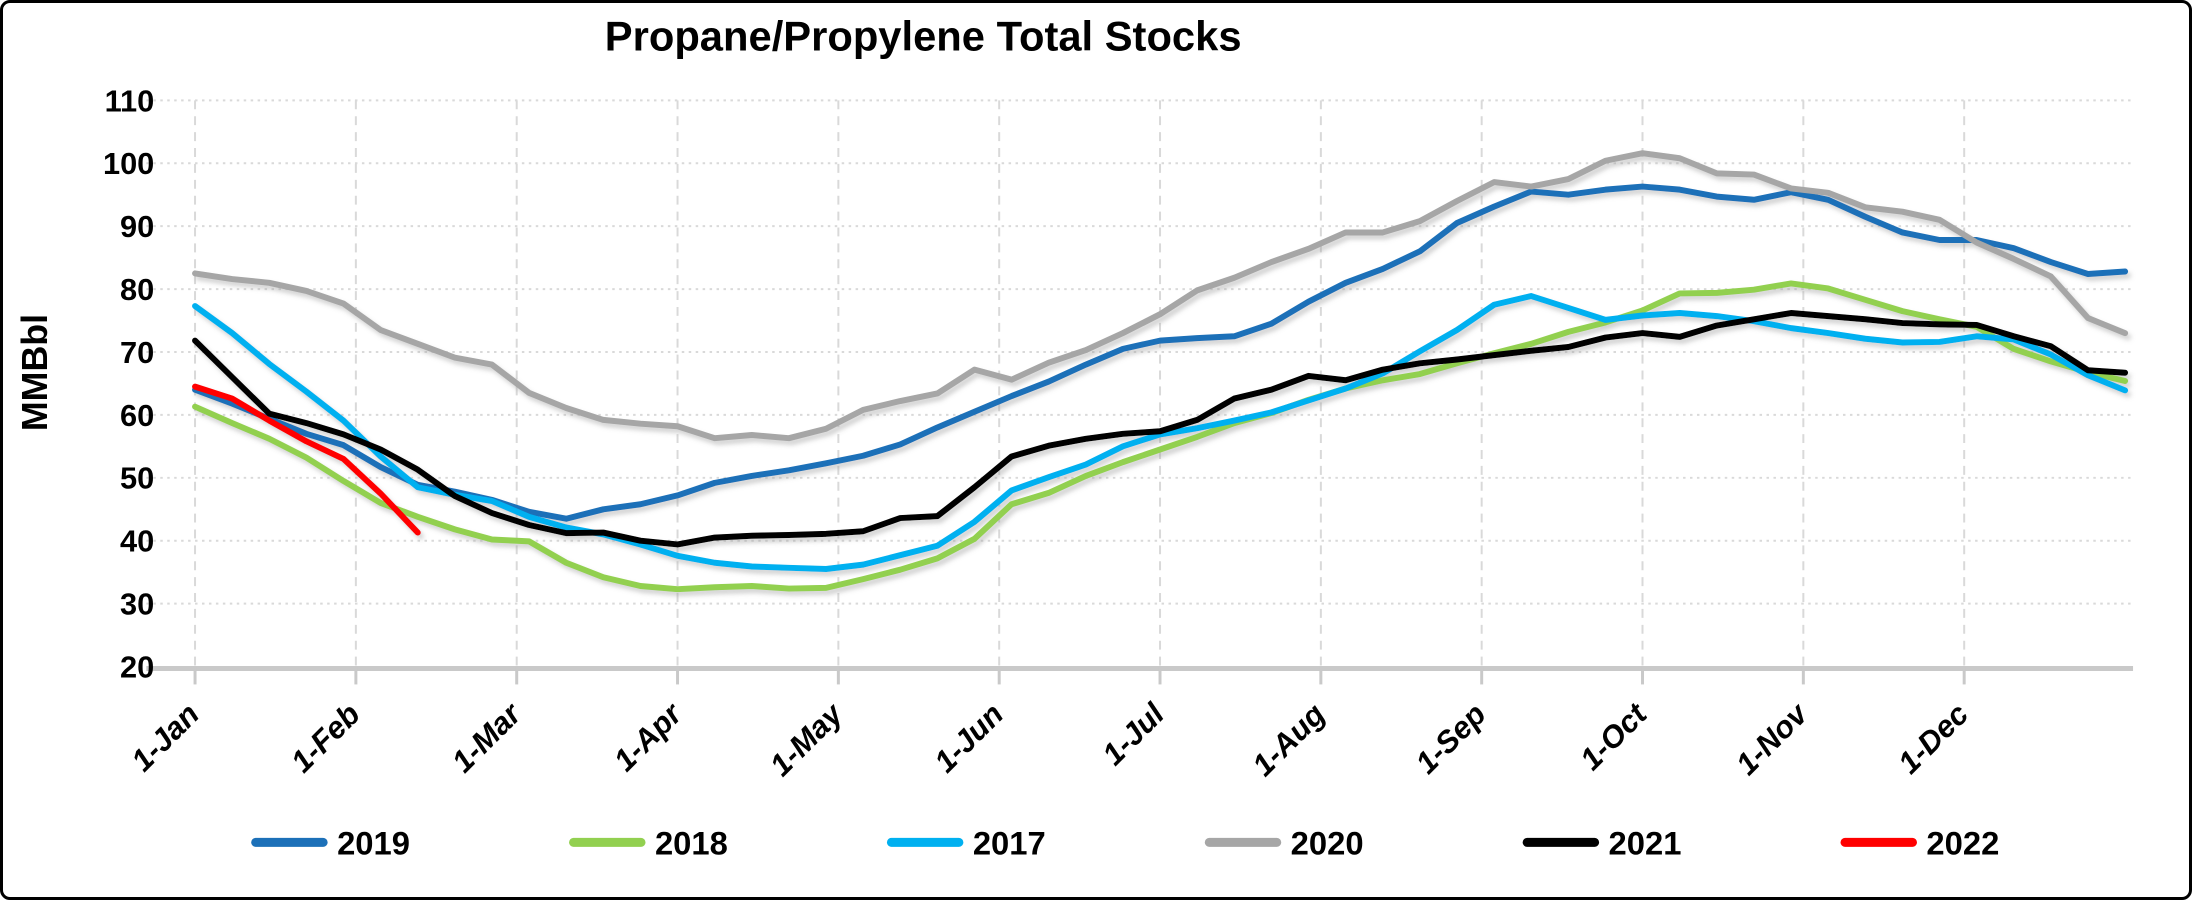 This screenshot has width=2192, height=900. Describe the element at coordinates (130, 100) in the screenshot. I see `y-tick-label: 110` at that location.